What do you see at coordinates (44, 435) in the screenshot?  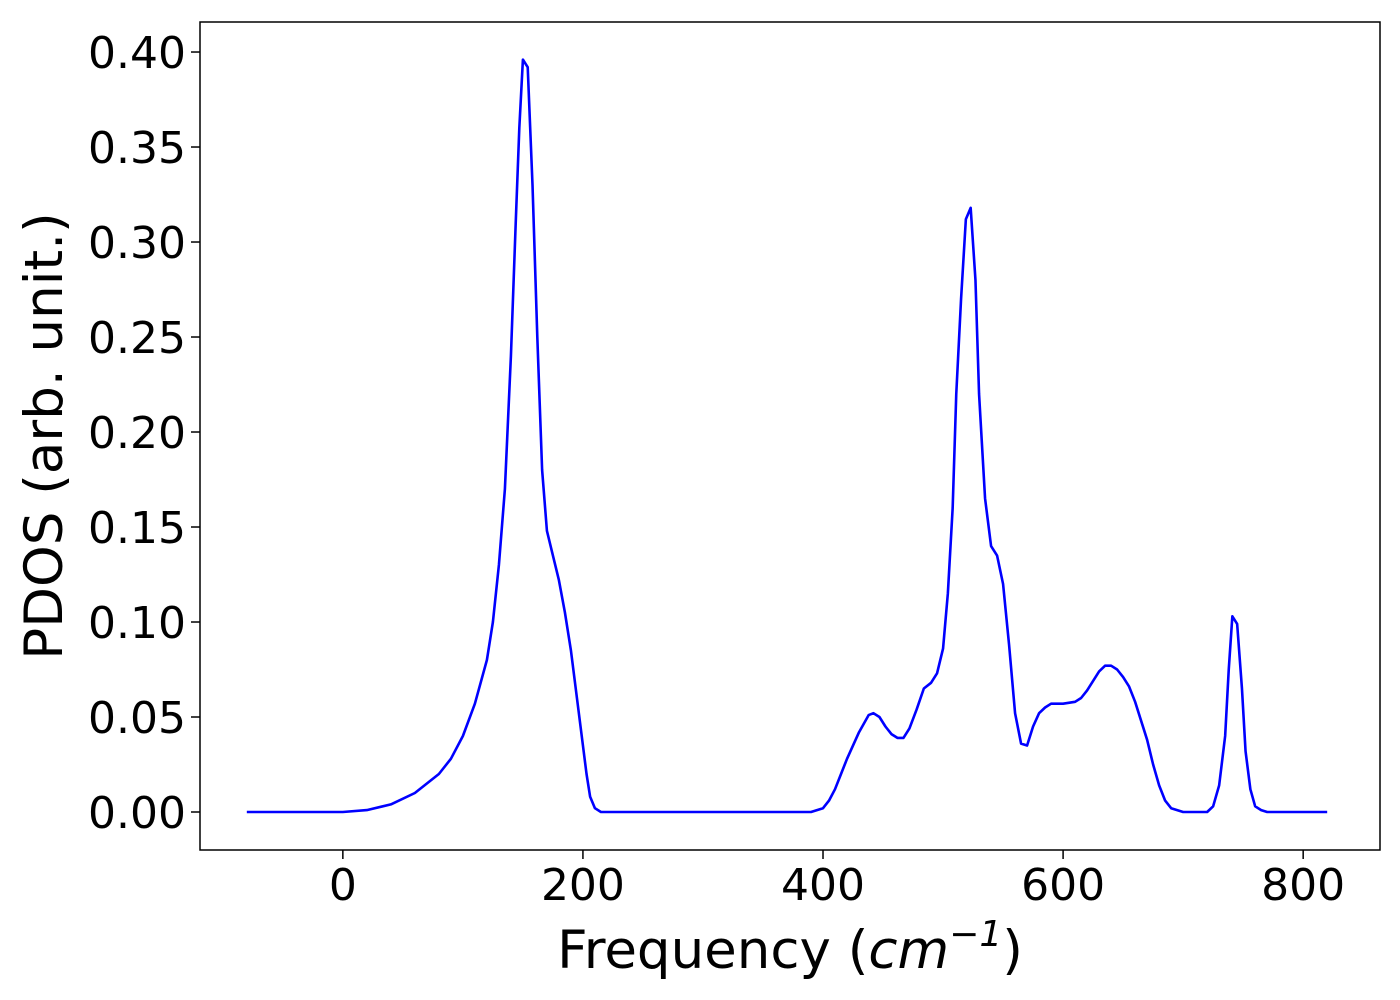 I see `y-axis-label: PDOS (arb. unit.)` at bounding box center [44, 435].